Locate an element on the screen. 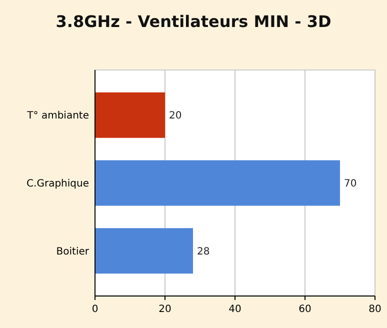 The height and width of the screenshot is (328, 387). chart-title: 3.8GHz - Ventilateurs MIN - 3D is located at coordinates (194, 21).